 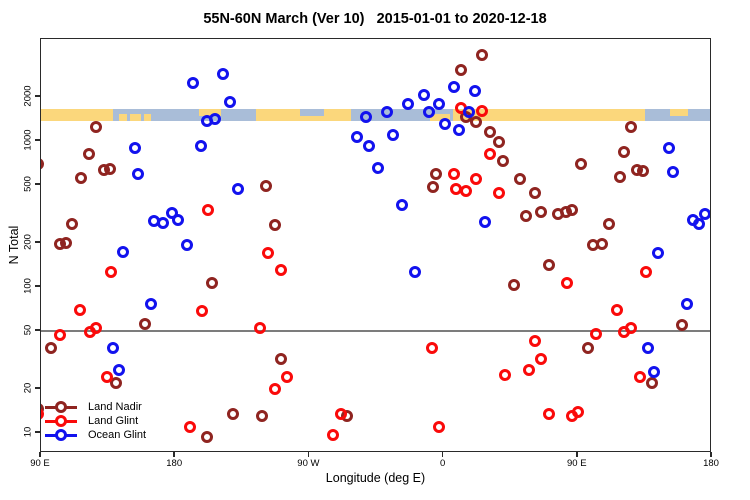 What do you see at coordinates (28, 388) in the screenshot?
I see `y-tick-label: 20` at bounding box center [28, 388].